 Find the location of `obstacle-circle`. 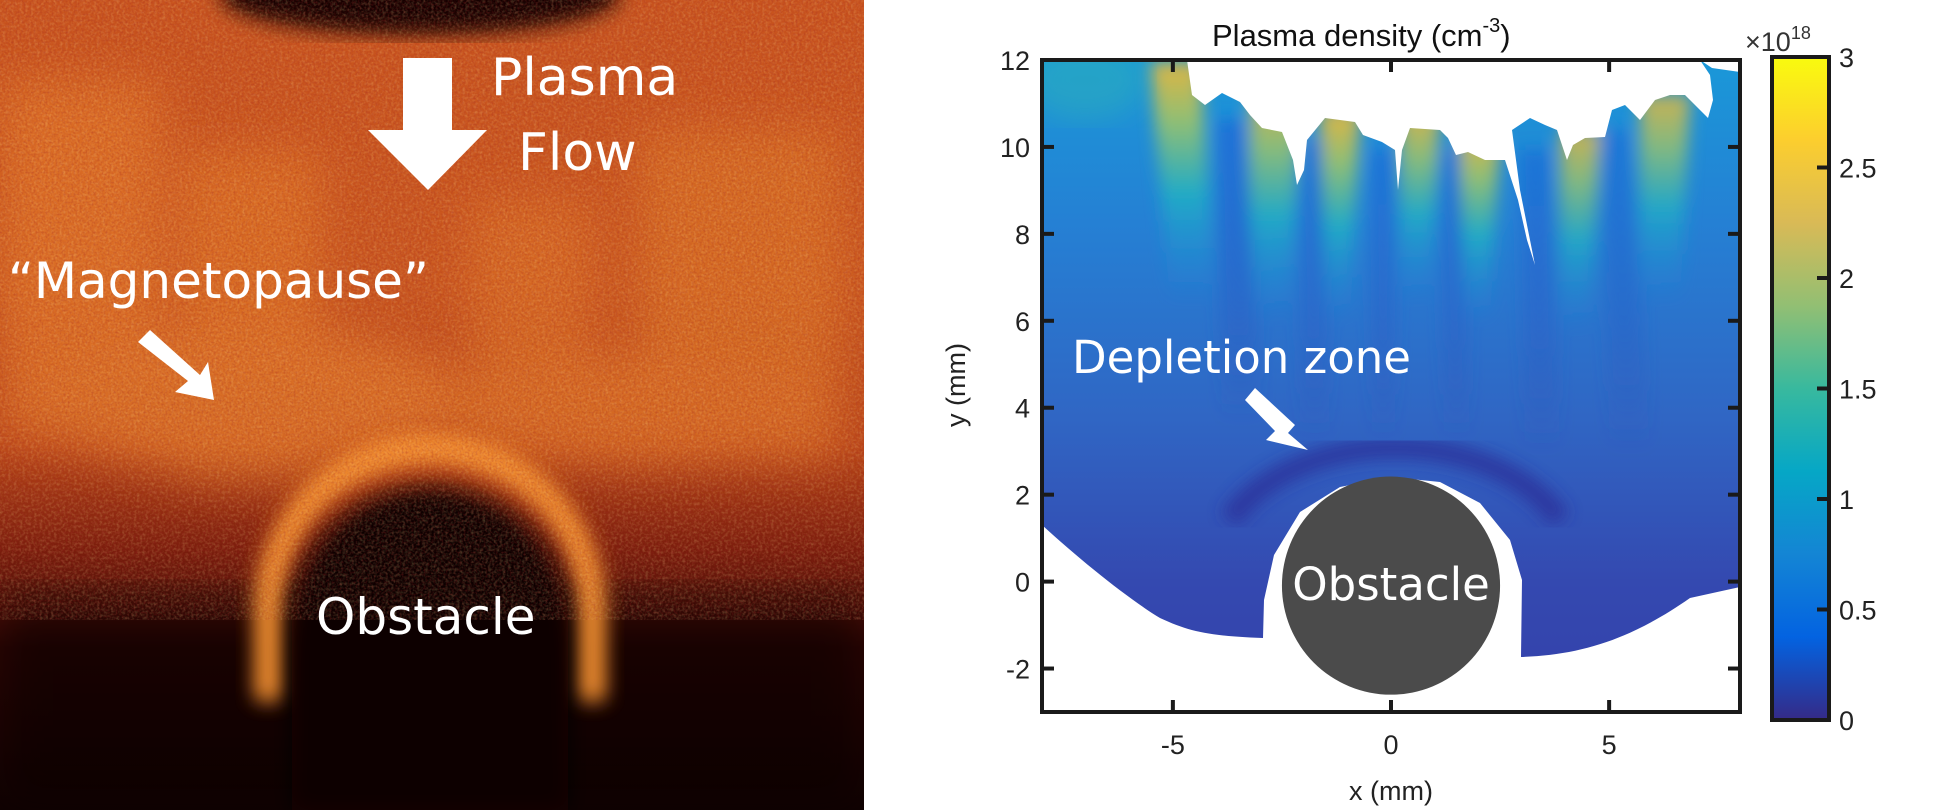

obstacle-circle is located at coordinates (1391, 585).